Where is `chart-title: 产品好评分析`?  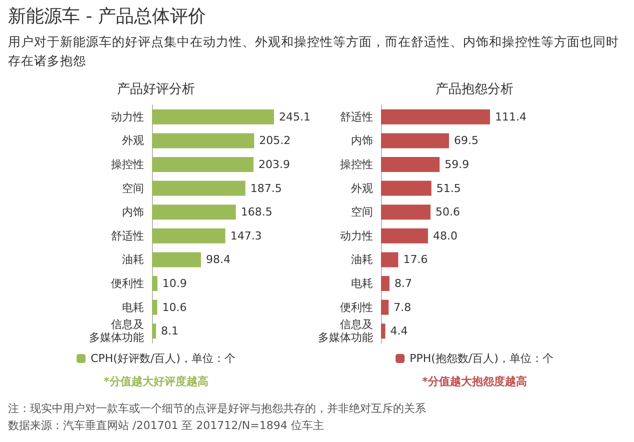
chart-title: 产品好评分析 is located at coordinates (156, 89).